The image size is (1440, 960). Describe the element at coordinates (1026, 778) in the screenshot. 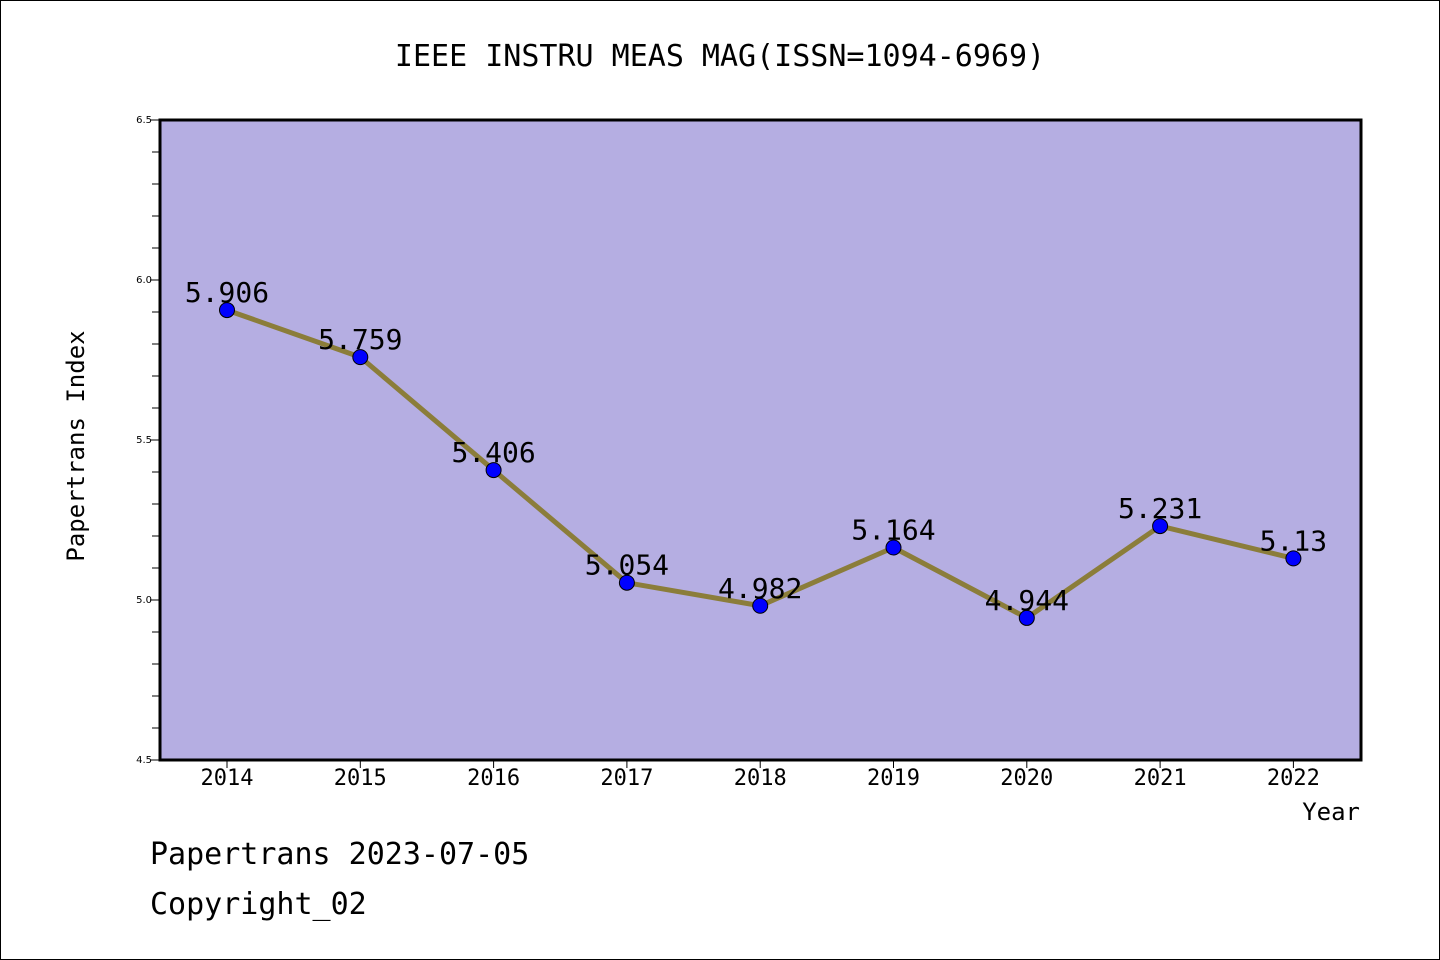

I see `x-tick-label: 2020` at that location.